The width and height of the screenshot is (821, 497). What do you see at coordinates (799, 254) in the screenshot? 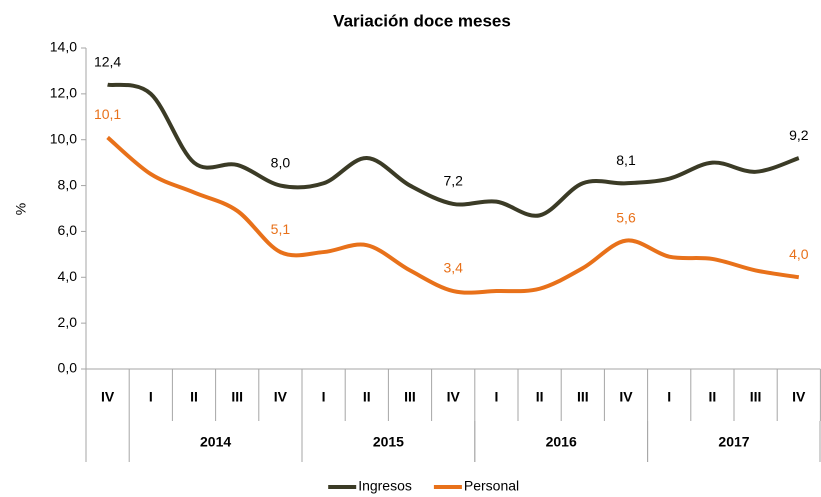
I see `data-label: 4,0` at bounding box center [799, 254].